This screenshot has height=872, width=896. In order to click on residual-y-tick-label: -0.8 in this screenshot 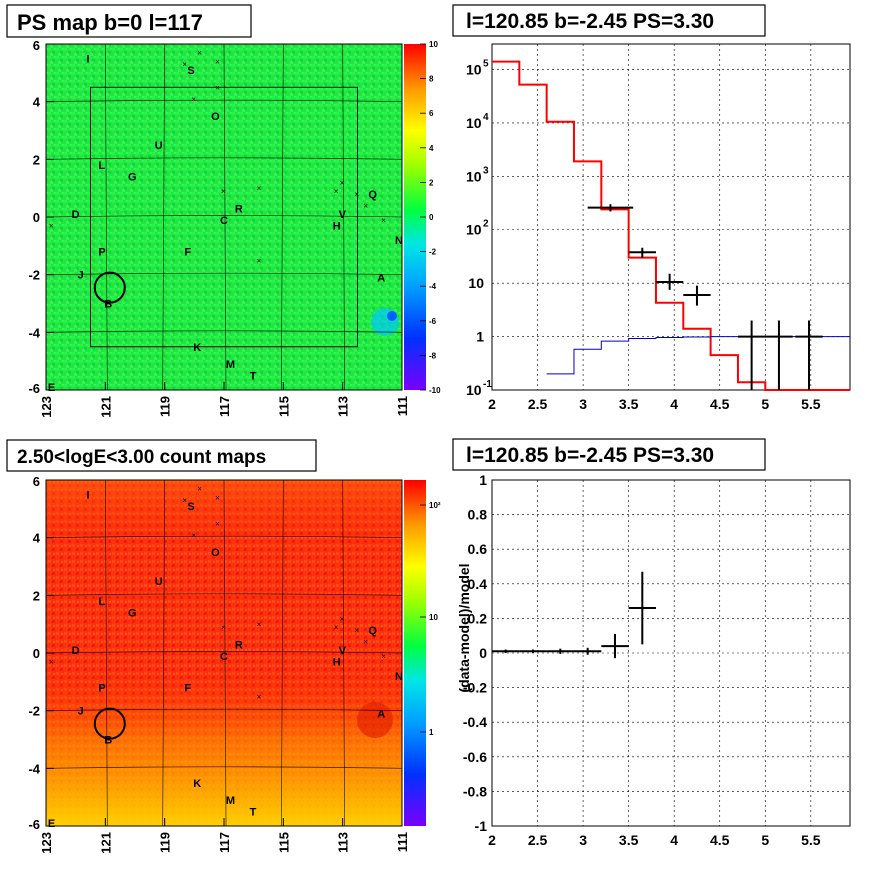, I will do `click(475, 791)`.